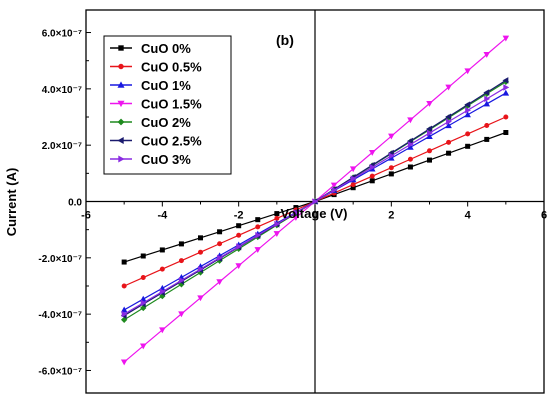 Image resolution: width=550 pixels, height=405 pixels. Describe the element at coordinates (391, 216) in the screenshot. I see `x-tick-label: 2` at that location.